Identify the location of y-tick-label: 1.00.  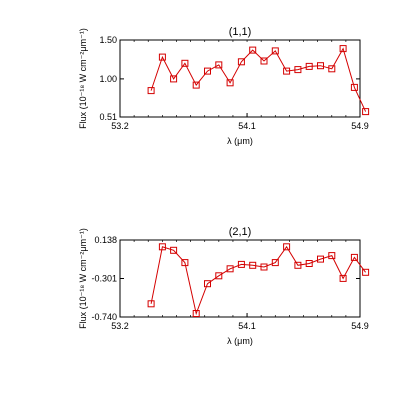
(108, 79).